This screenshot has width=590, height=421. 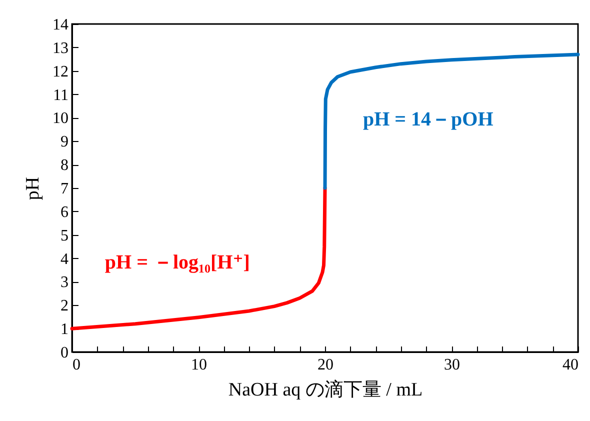 I want to click on y-tick-label: 5, so click(x=64, y=235).